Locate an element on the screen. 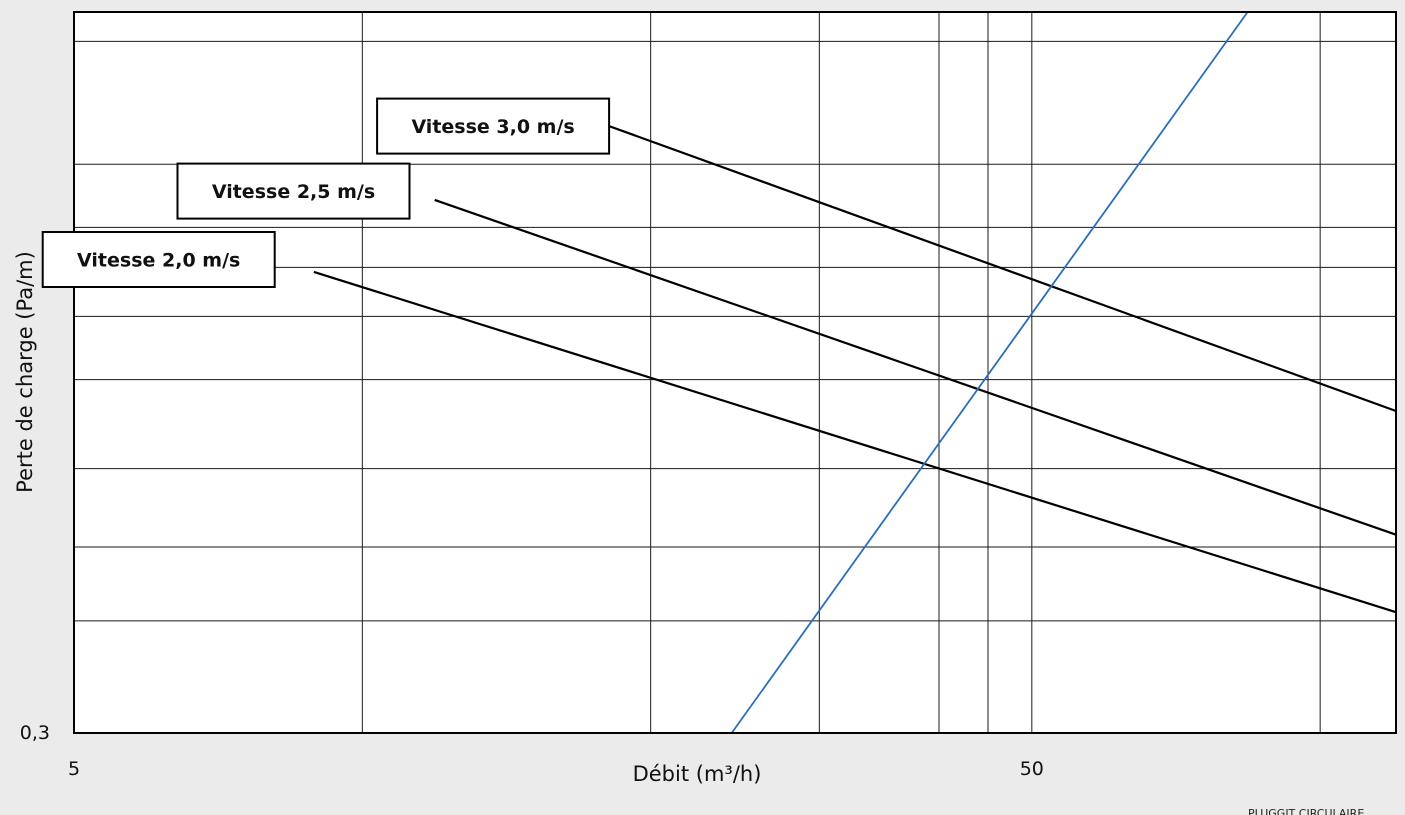 Image resolution: width=1405 pixels, height=815 pixels. series-label-text: Vitesse 2,5 m/s is located at coordinates (293, 192).